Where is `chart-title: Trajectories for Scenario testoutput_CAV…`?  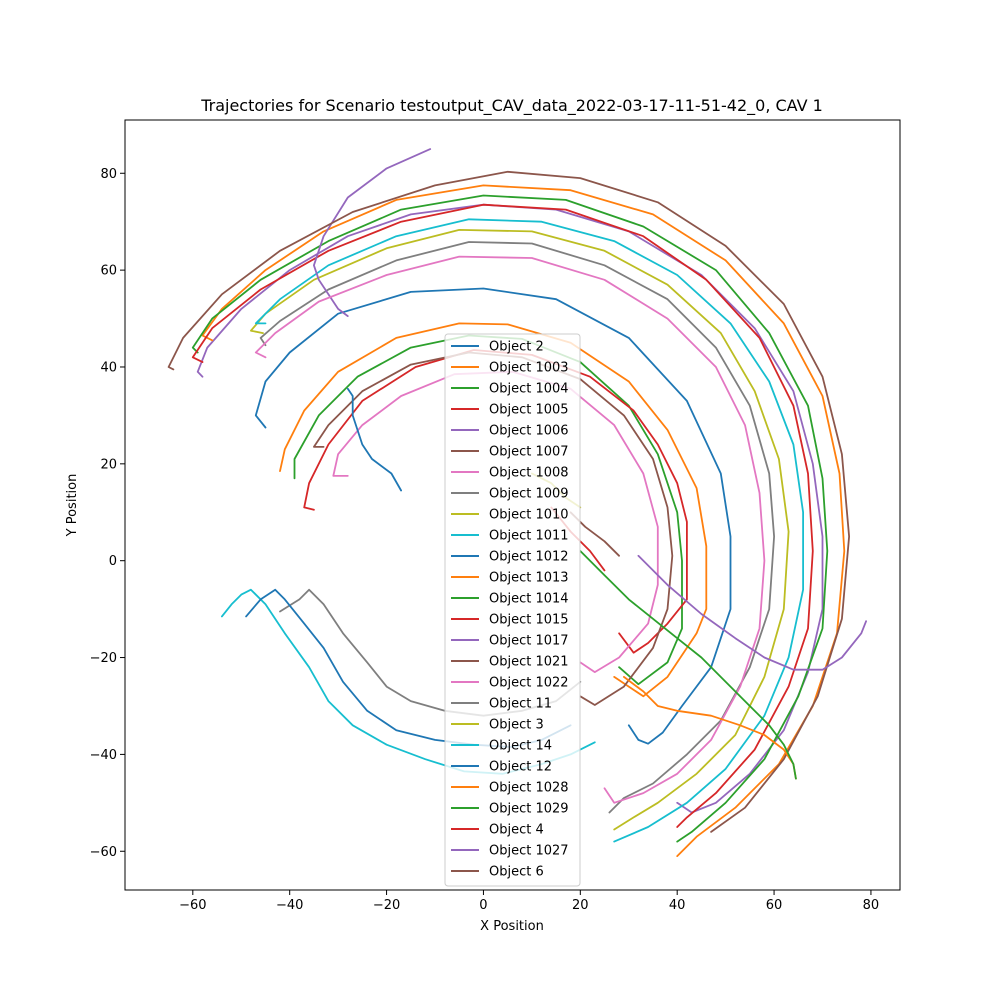
chart-title: Trajectories for Scenario testoutput_CAV… is located at coordinates (511, 106).